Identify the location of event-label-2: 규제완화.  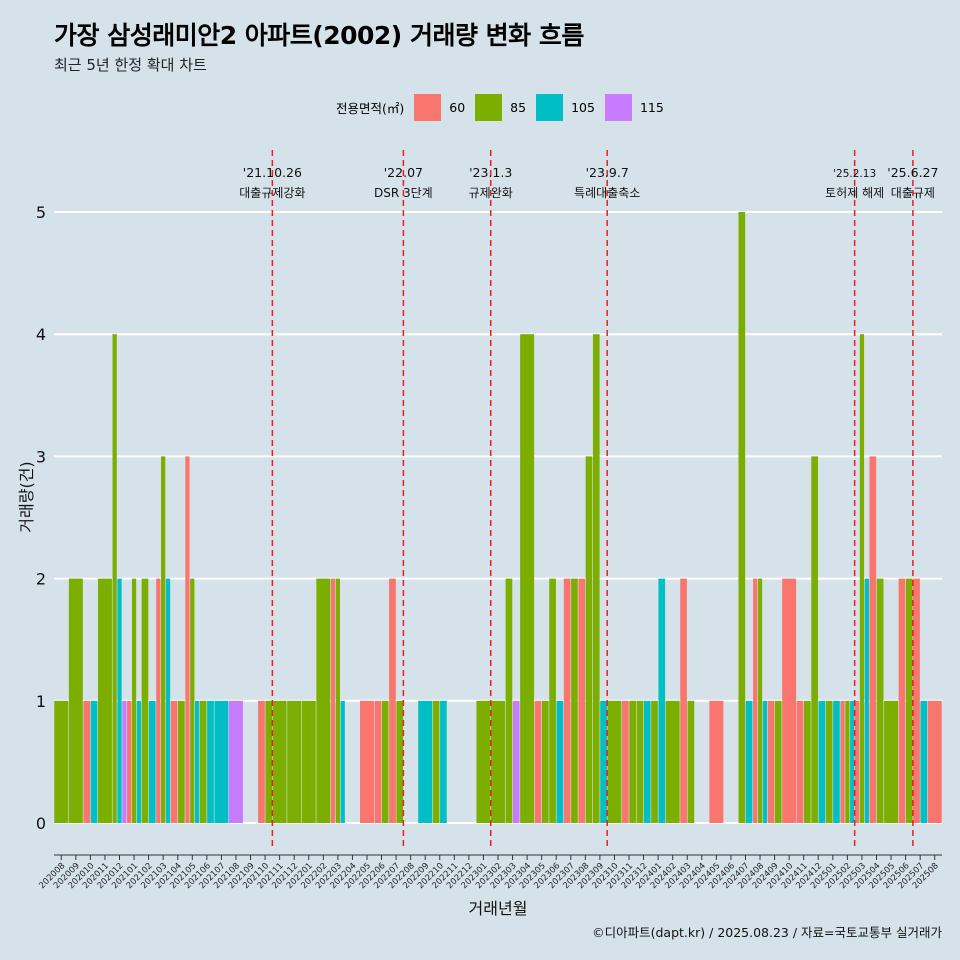
(491, 193).